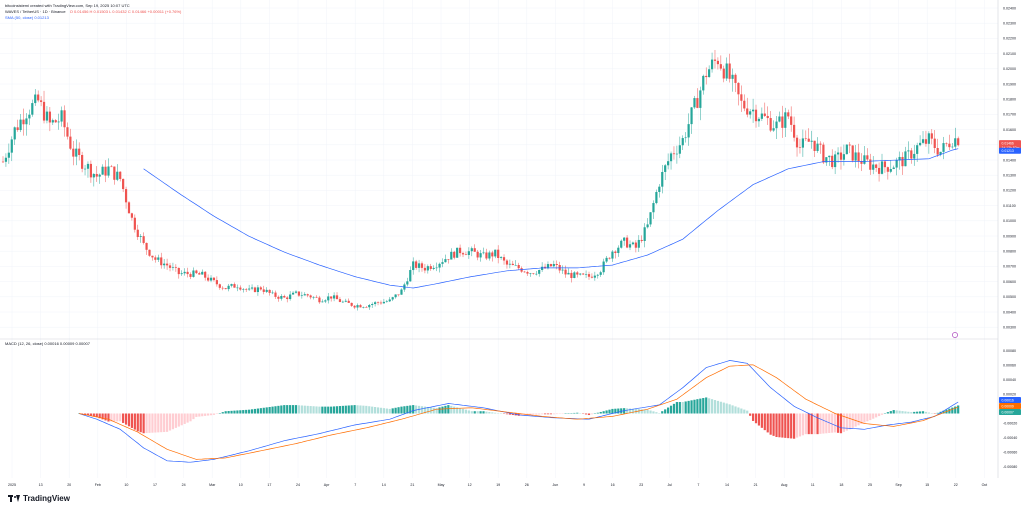  What do you see at coordinates (955, 335) in the screenshot?
I see `alert-icon` at bounding box center [955, 335].